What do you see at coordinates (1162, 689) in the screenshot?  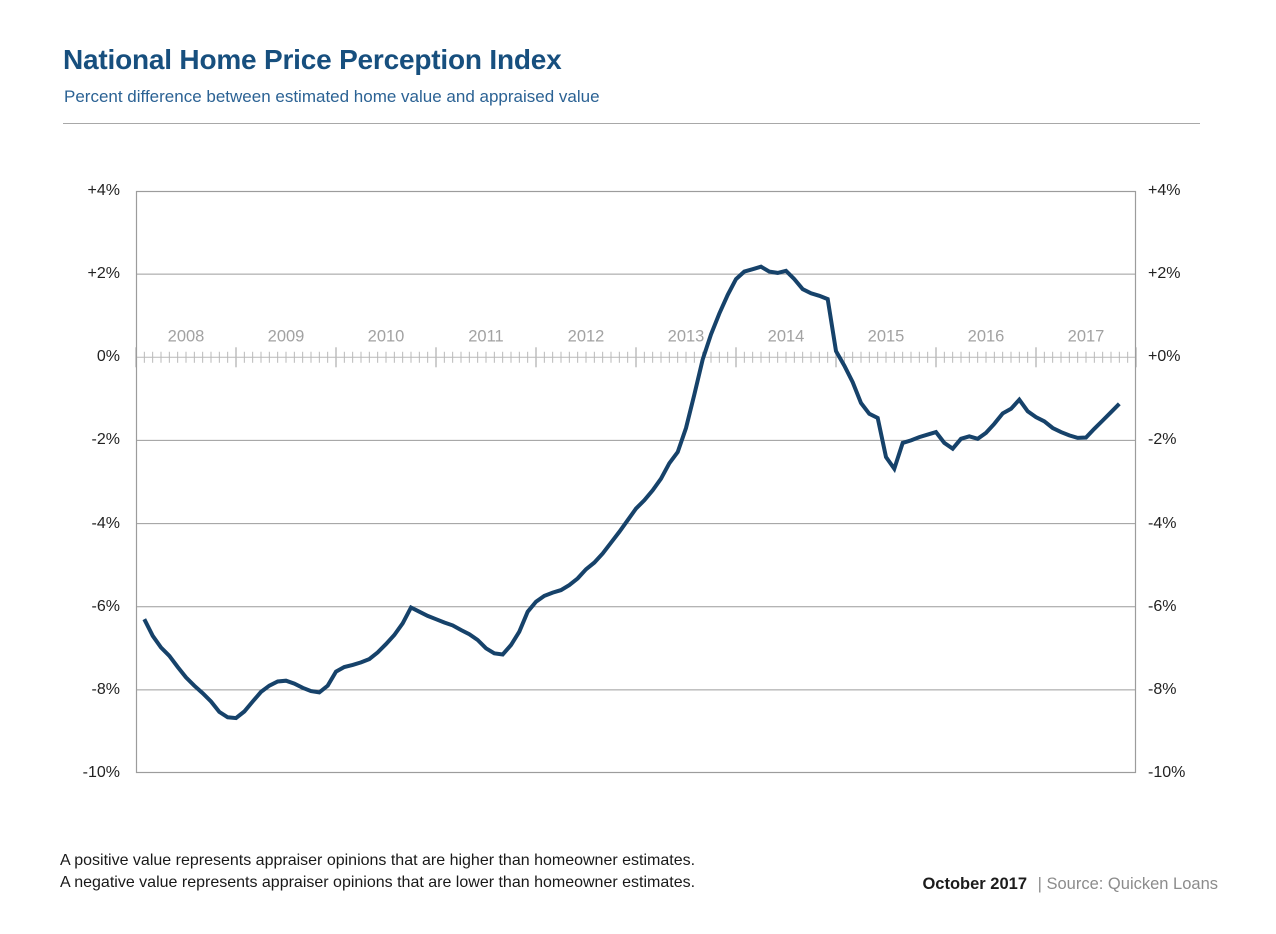 I see `y-axis-label-right: -8%` at bounding box center [1162, 689].